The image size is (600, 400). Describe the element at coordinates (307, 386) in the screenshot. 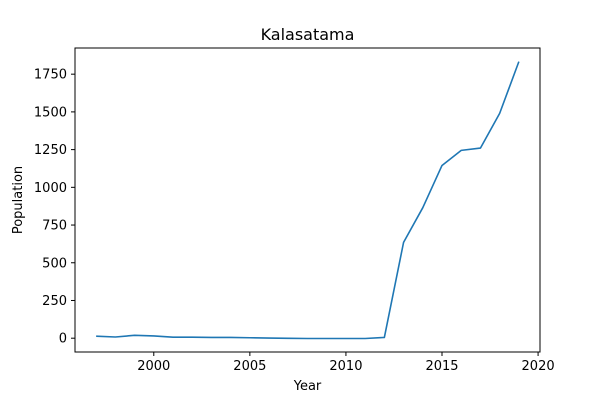

I see `x-axis-label: Year` at that location.